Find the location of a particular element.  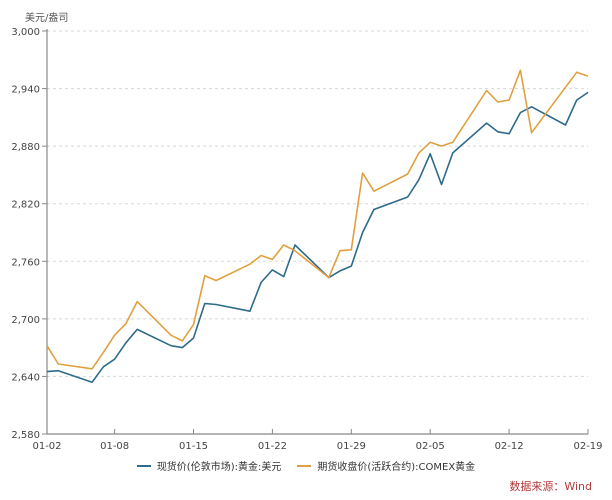

y-tick-label: 2,880 is located at coordinates (25, 147).